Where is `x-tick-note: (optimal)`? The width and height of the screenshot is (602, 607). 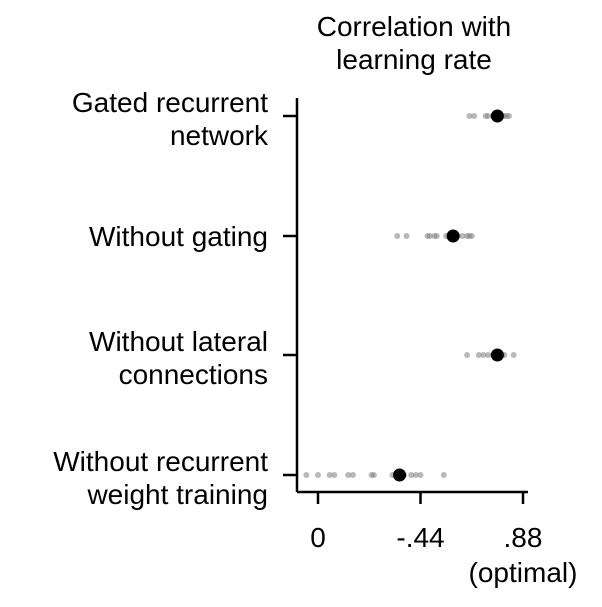 x-tick-note: (optimal) is located at coordinates (523, 572).